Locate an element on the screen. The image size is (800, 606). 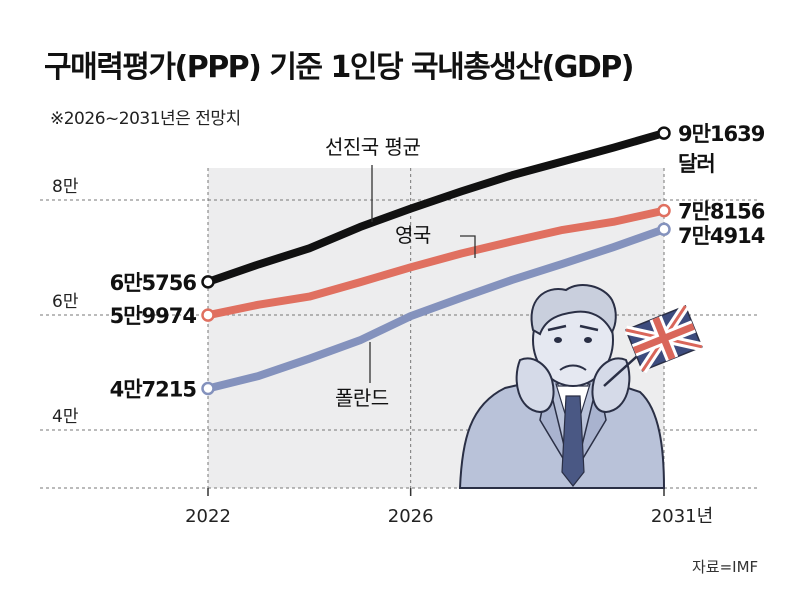
y-tick-label: 8만 is located at coordinates (65, 187).